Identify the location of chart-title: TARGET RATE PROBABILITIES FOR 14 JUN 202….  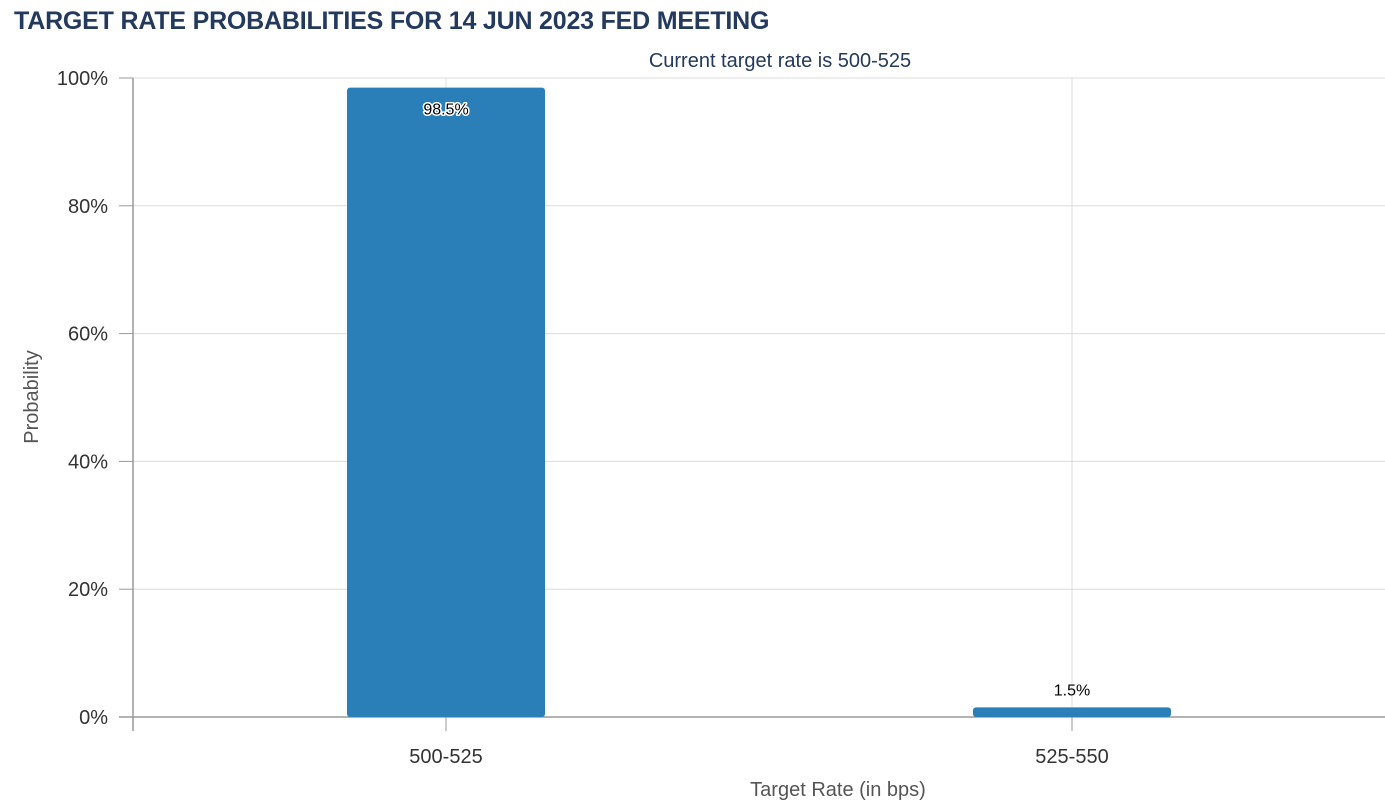
(392, 21).